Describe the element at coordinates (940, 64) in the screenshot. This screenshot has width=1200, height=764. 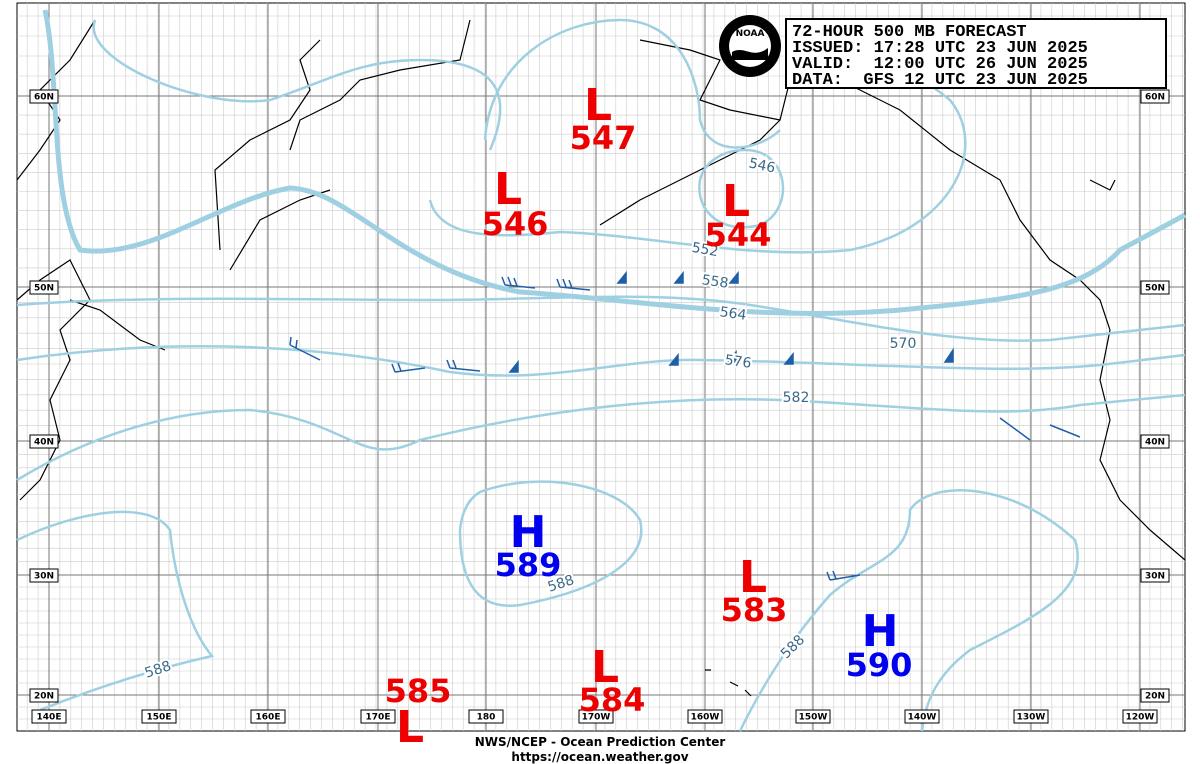
I see `header-line: VALID: 12:00 UTC 26 JUN 2025` at that location.